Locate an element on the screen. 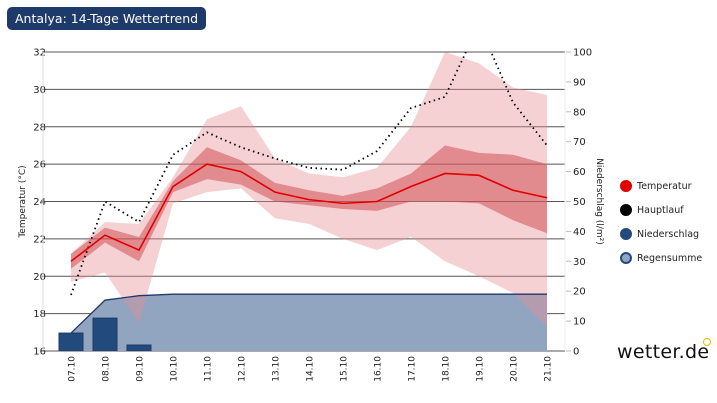 The image size is (717, 403). x-tick-label: 18.10 is located at coordinates (447, 369).